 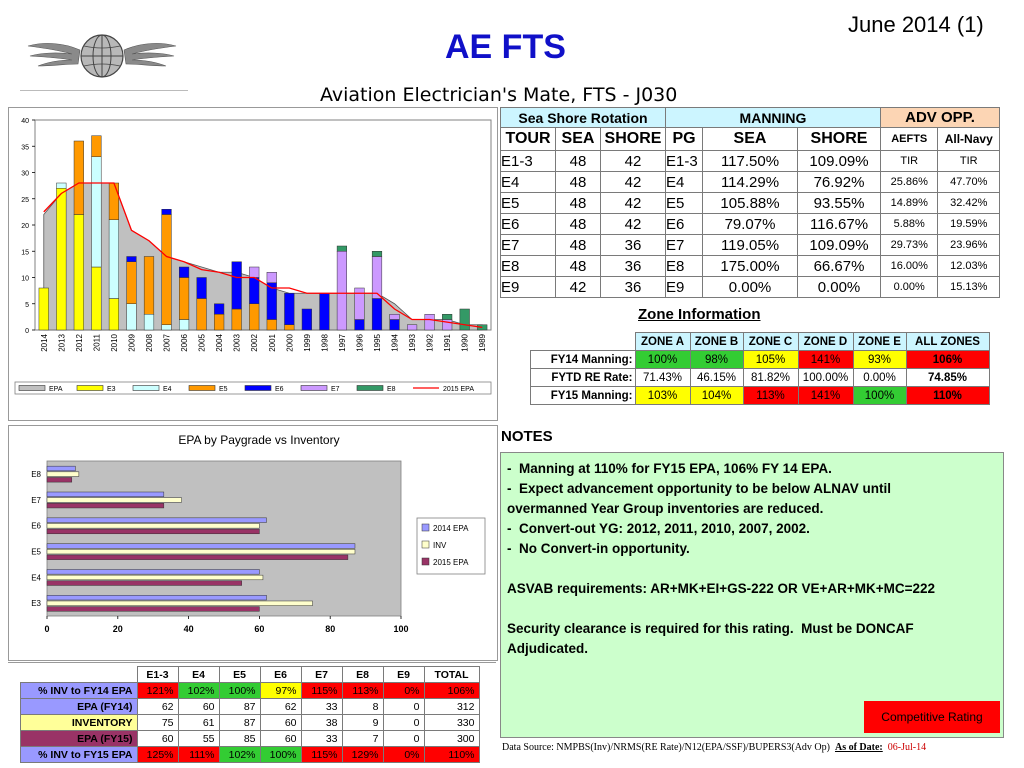 What do you see at coordinates (752, 569) in the screenshot?
I see `note-line` at bounding box center [752, 569].